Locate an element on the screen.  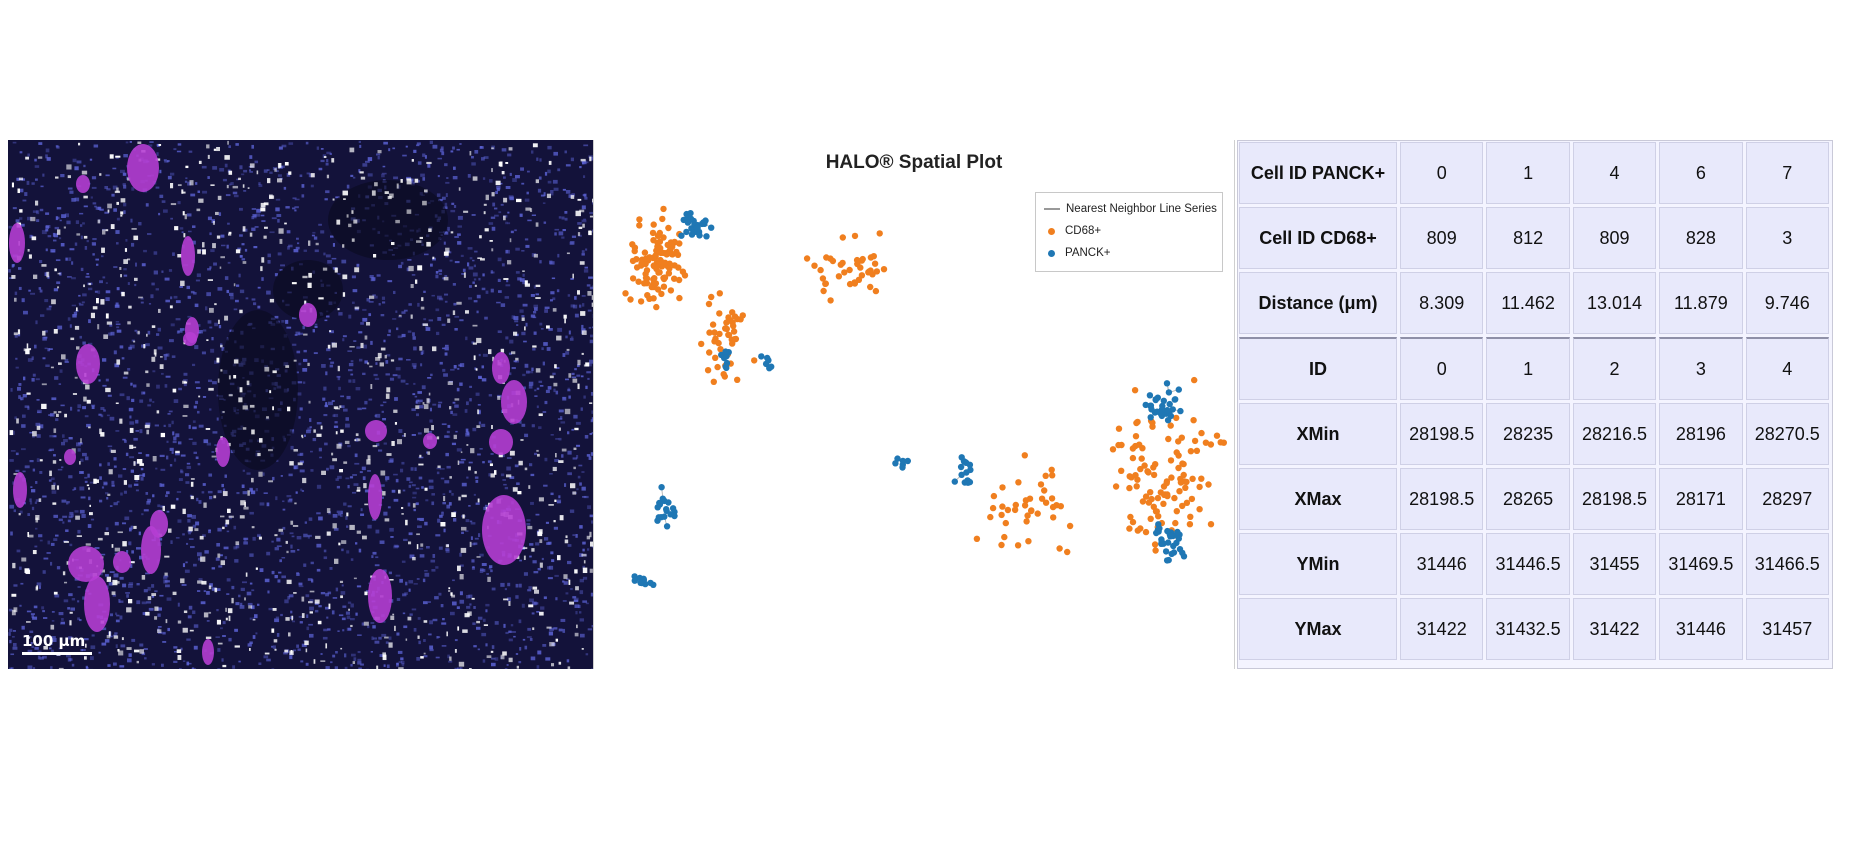
table-row: YMin 31446 31446.5 31455 31469.5 31466.5 is located at coordinates (1534, 564).